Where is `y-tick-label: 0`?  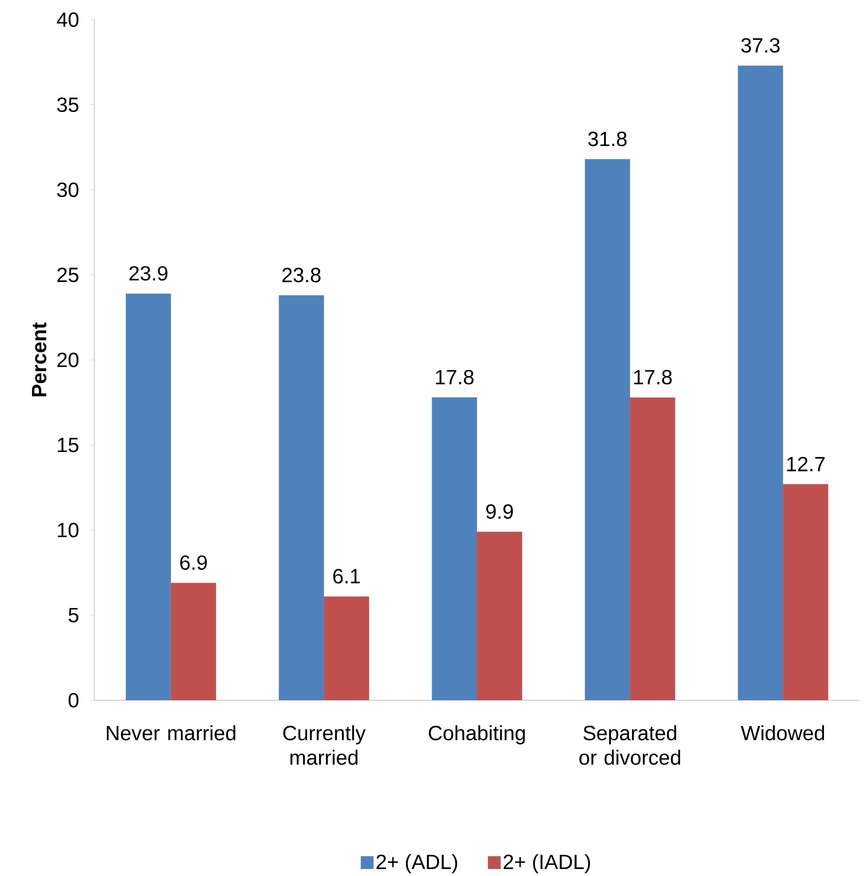
y-tick-label: 0 is located at coordinates (73, 700).